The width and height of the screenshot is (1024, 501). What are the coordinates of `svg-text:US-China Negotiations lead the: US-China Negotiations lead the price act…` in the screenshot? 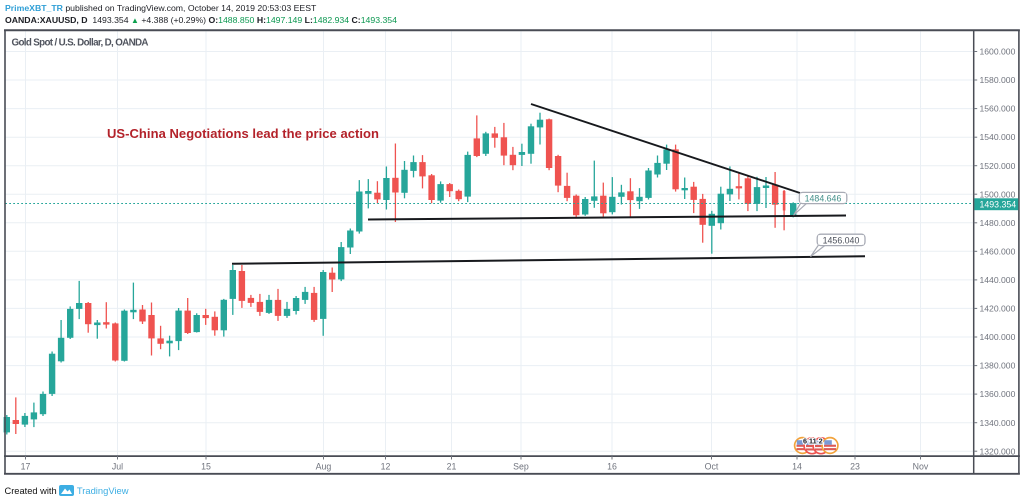 It's located at (243, 133).